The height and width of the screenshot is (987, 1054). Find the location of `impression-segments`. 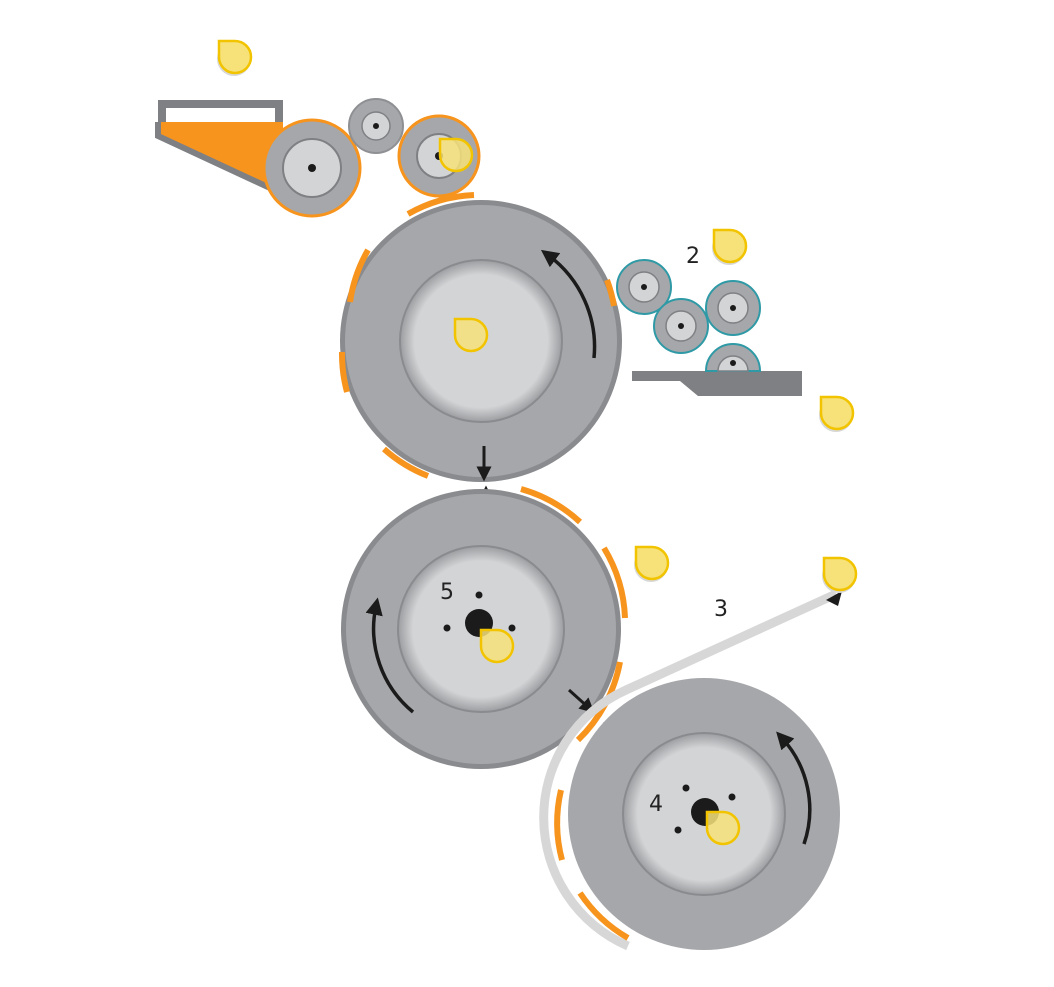

impression-segments is located at coordinates (592, 865).